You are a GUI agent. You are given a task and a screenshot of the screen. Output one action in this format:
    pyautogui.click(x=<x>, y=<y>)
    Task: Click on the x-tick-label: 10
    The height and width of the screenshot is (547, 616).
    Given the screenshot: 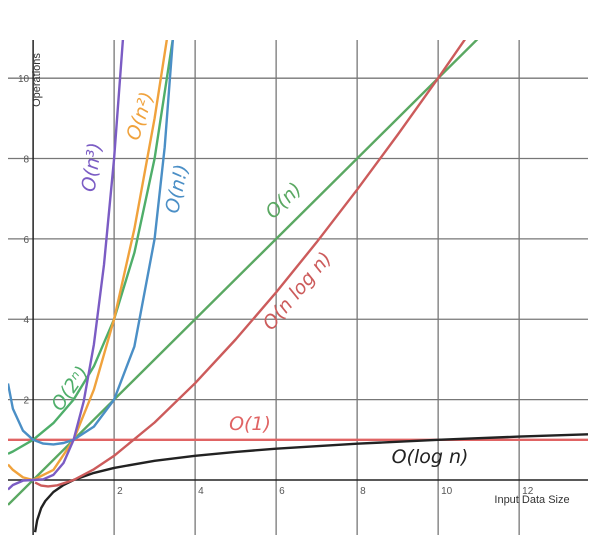 What is the action you would take?
    pyautogui.click(x=447, y=491)
    